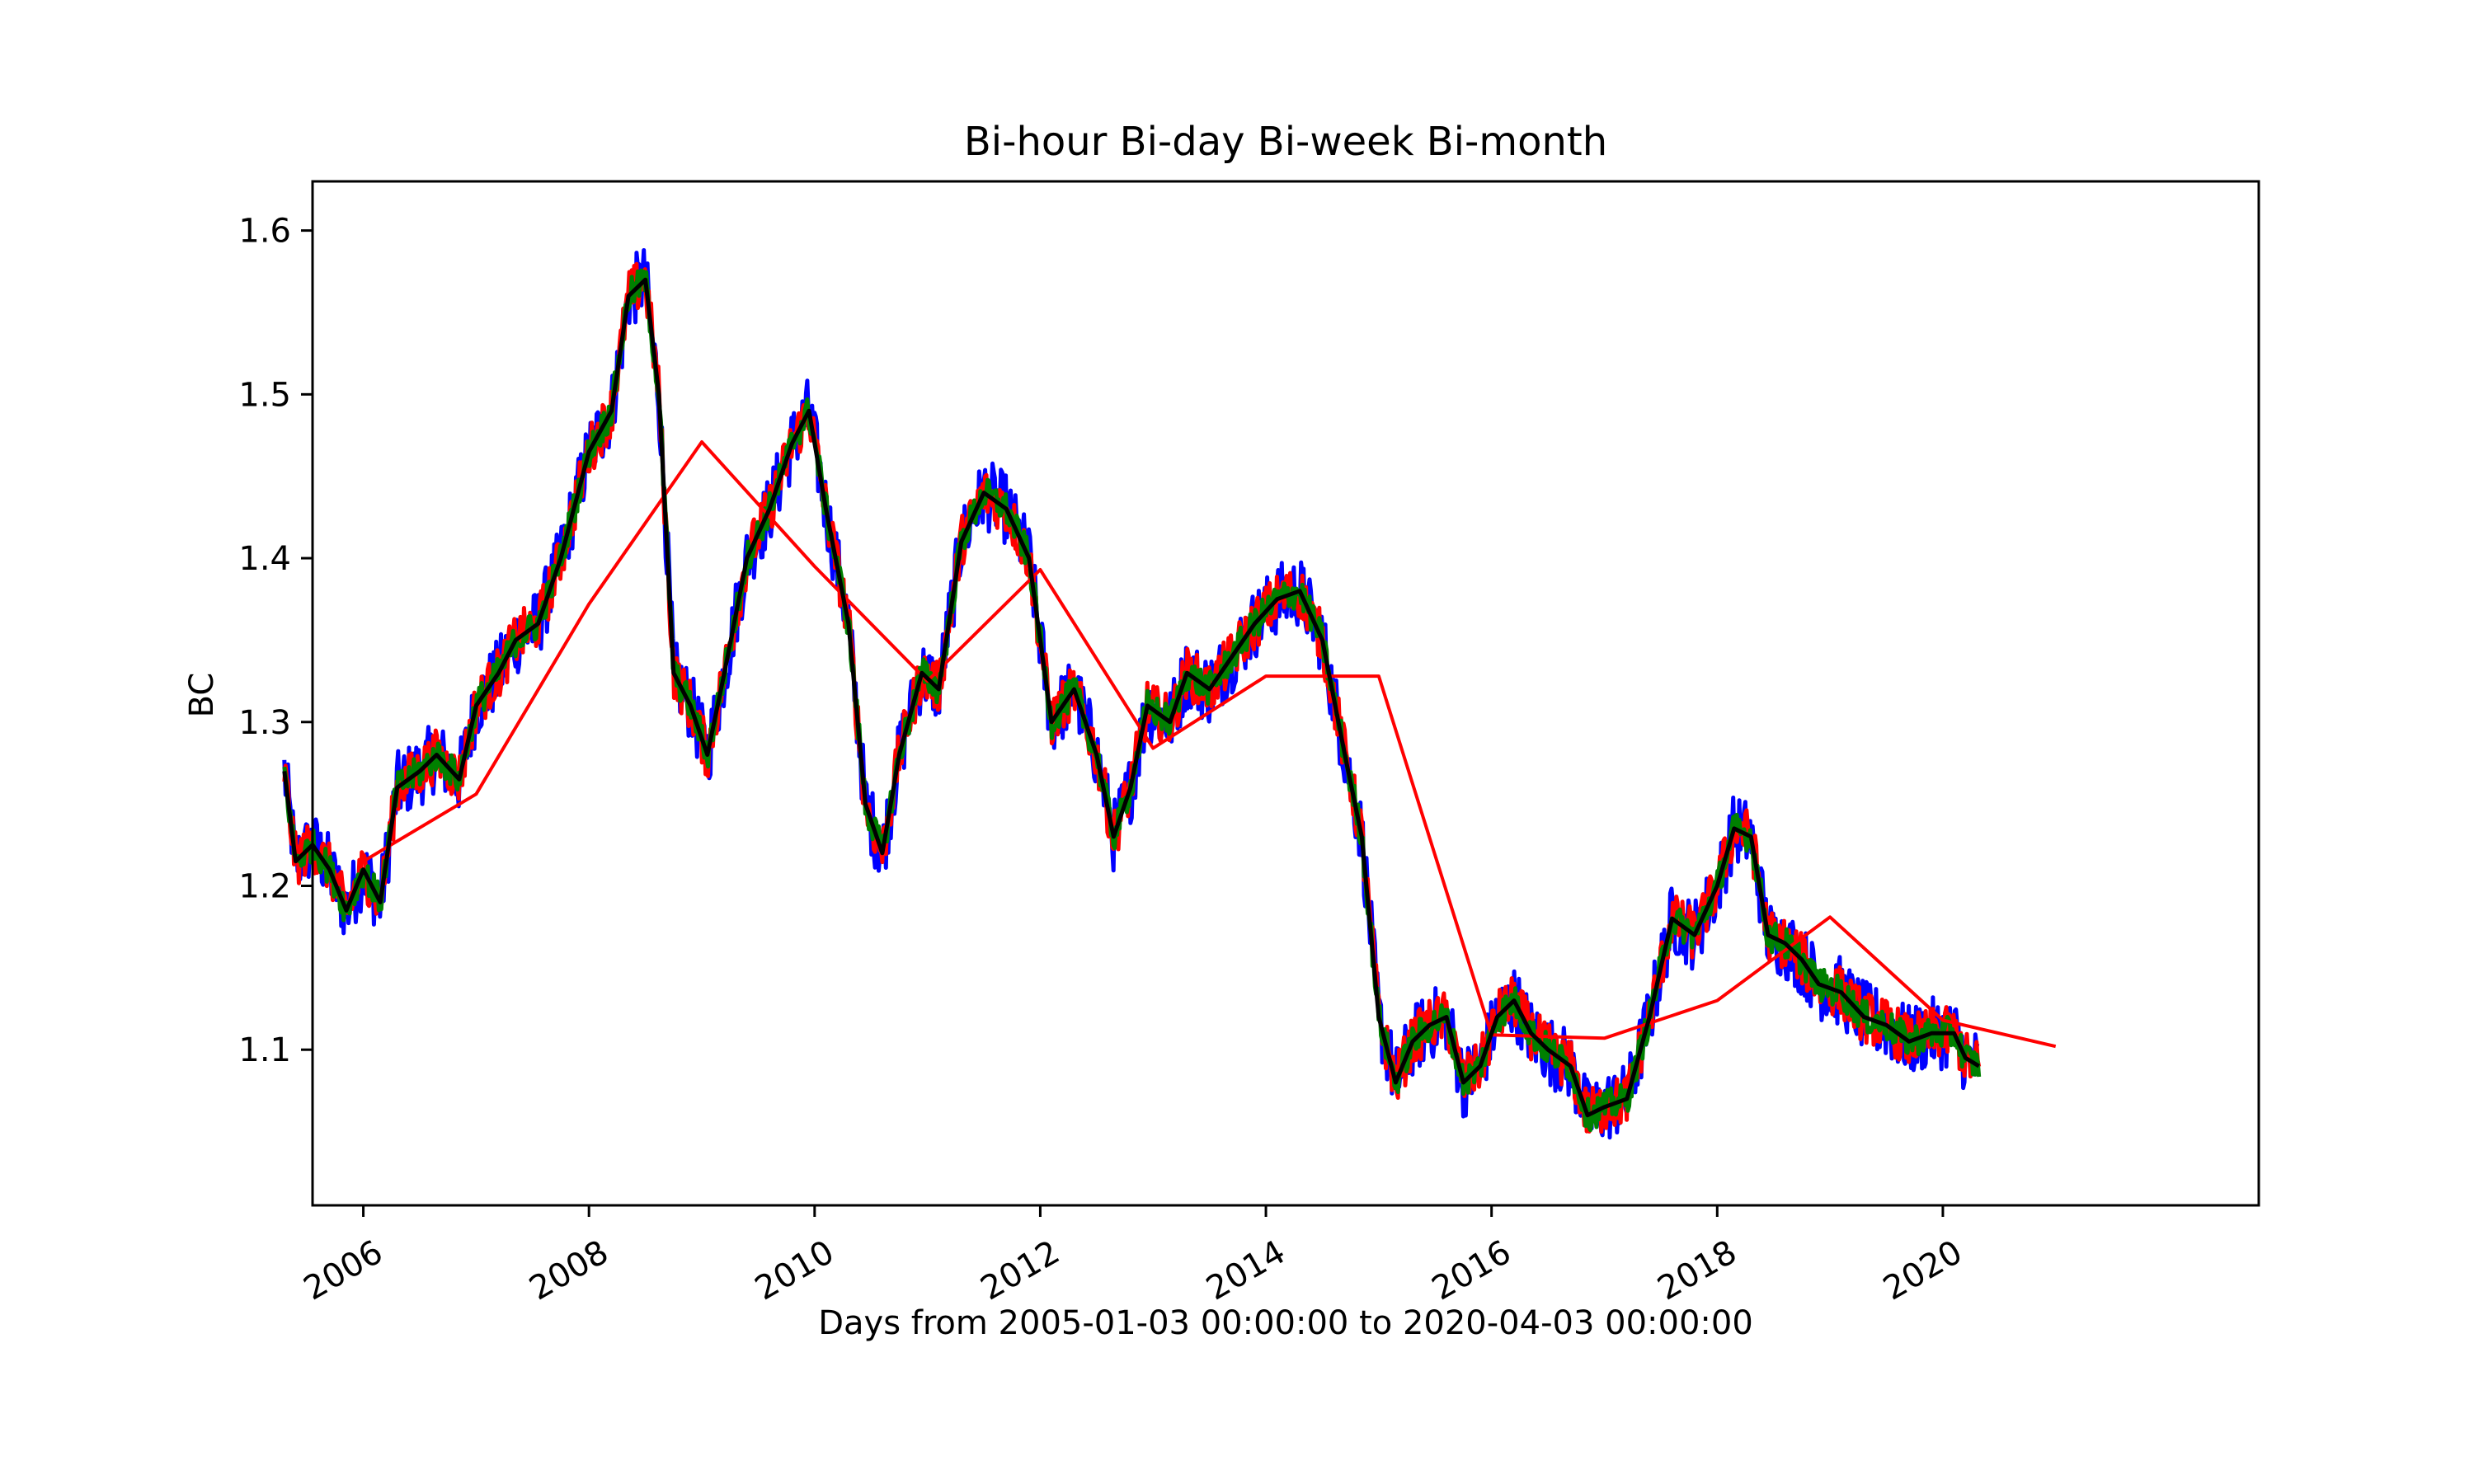 Image resolution: width=2474 pixels, height=1484 pixels. Describe the element at coordinates (264, 395) in the screenshot. I see `y-tick-label: 1.5` at that location.